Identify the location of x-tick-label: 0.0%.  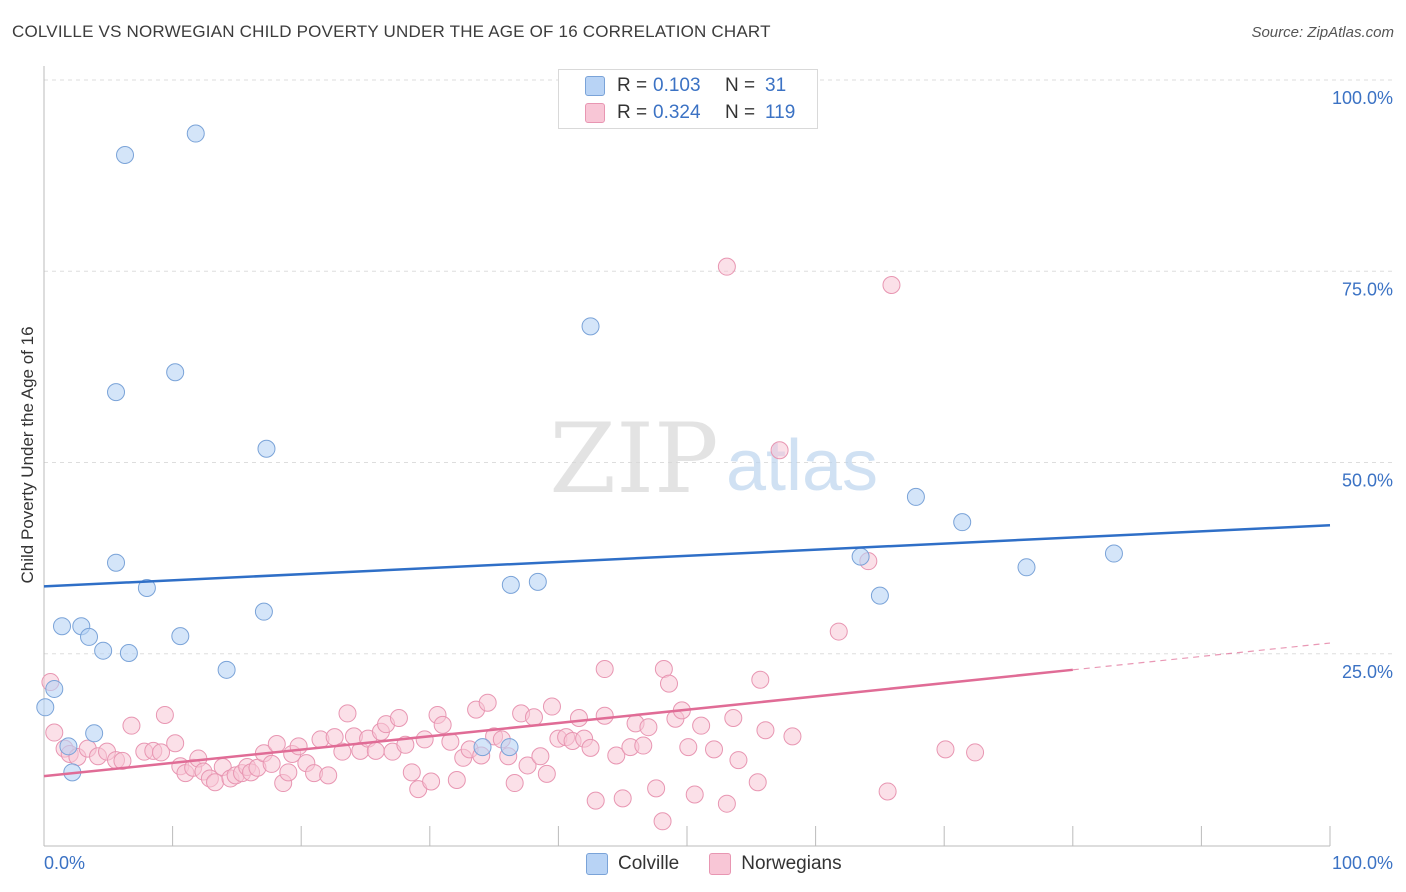
(64, 863).